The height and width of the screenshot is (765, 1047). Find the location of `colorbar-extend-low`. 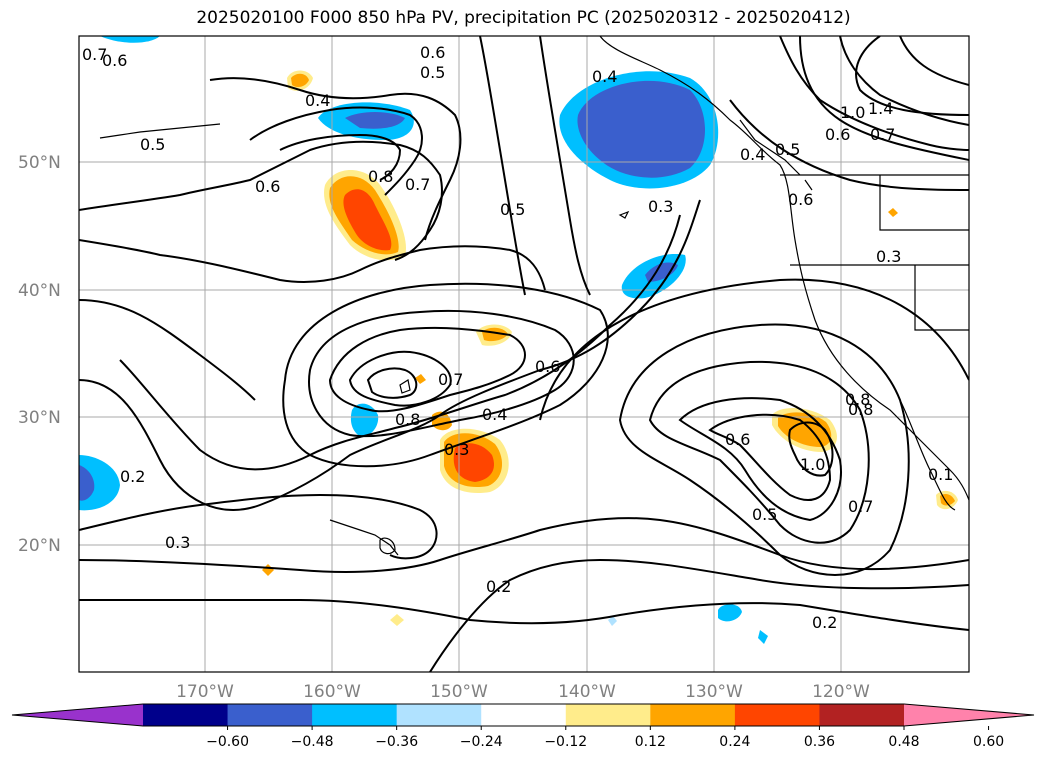

colorbar-extend-low is located at coordinates (77, 715).